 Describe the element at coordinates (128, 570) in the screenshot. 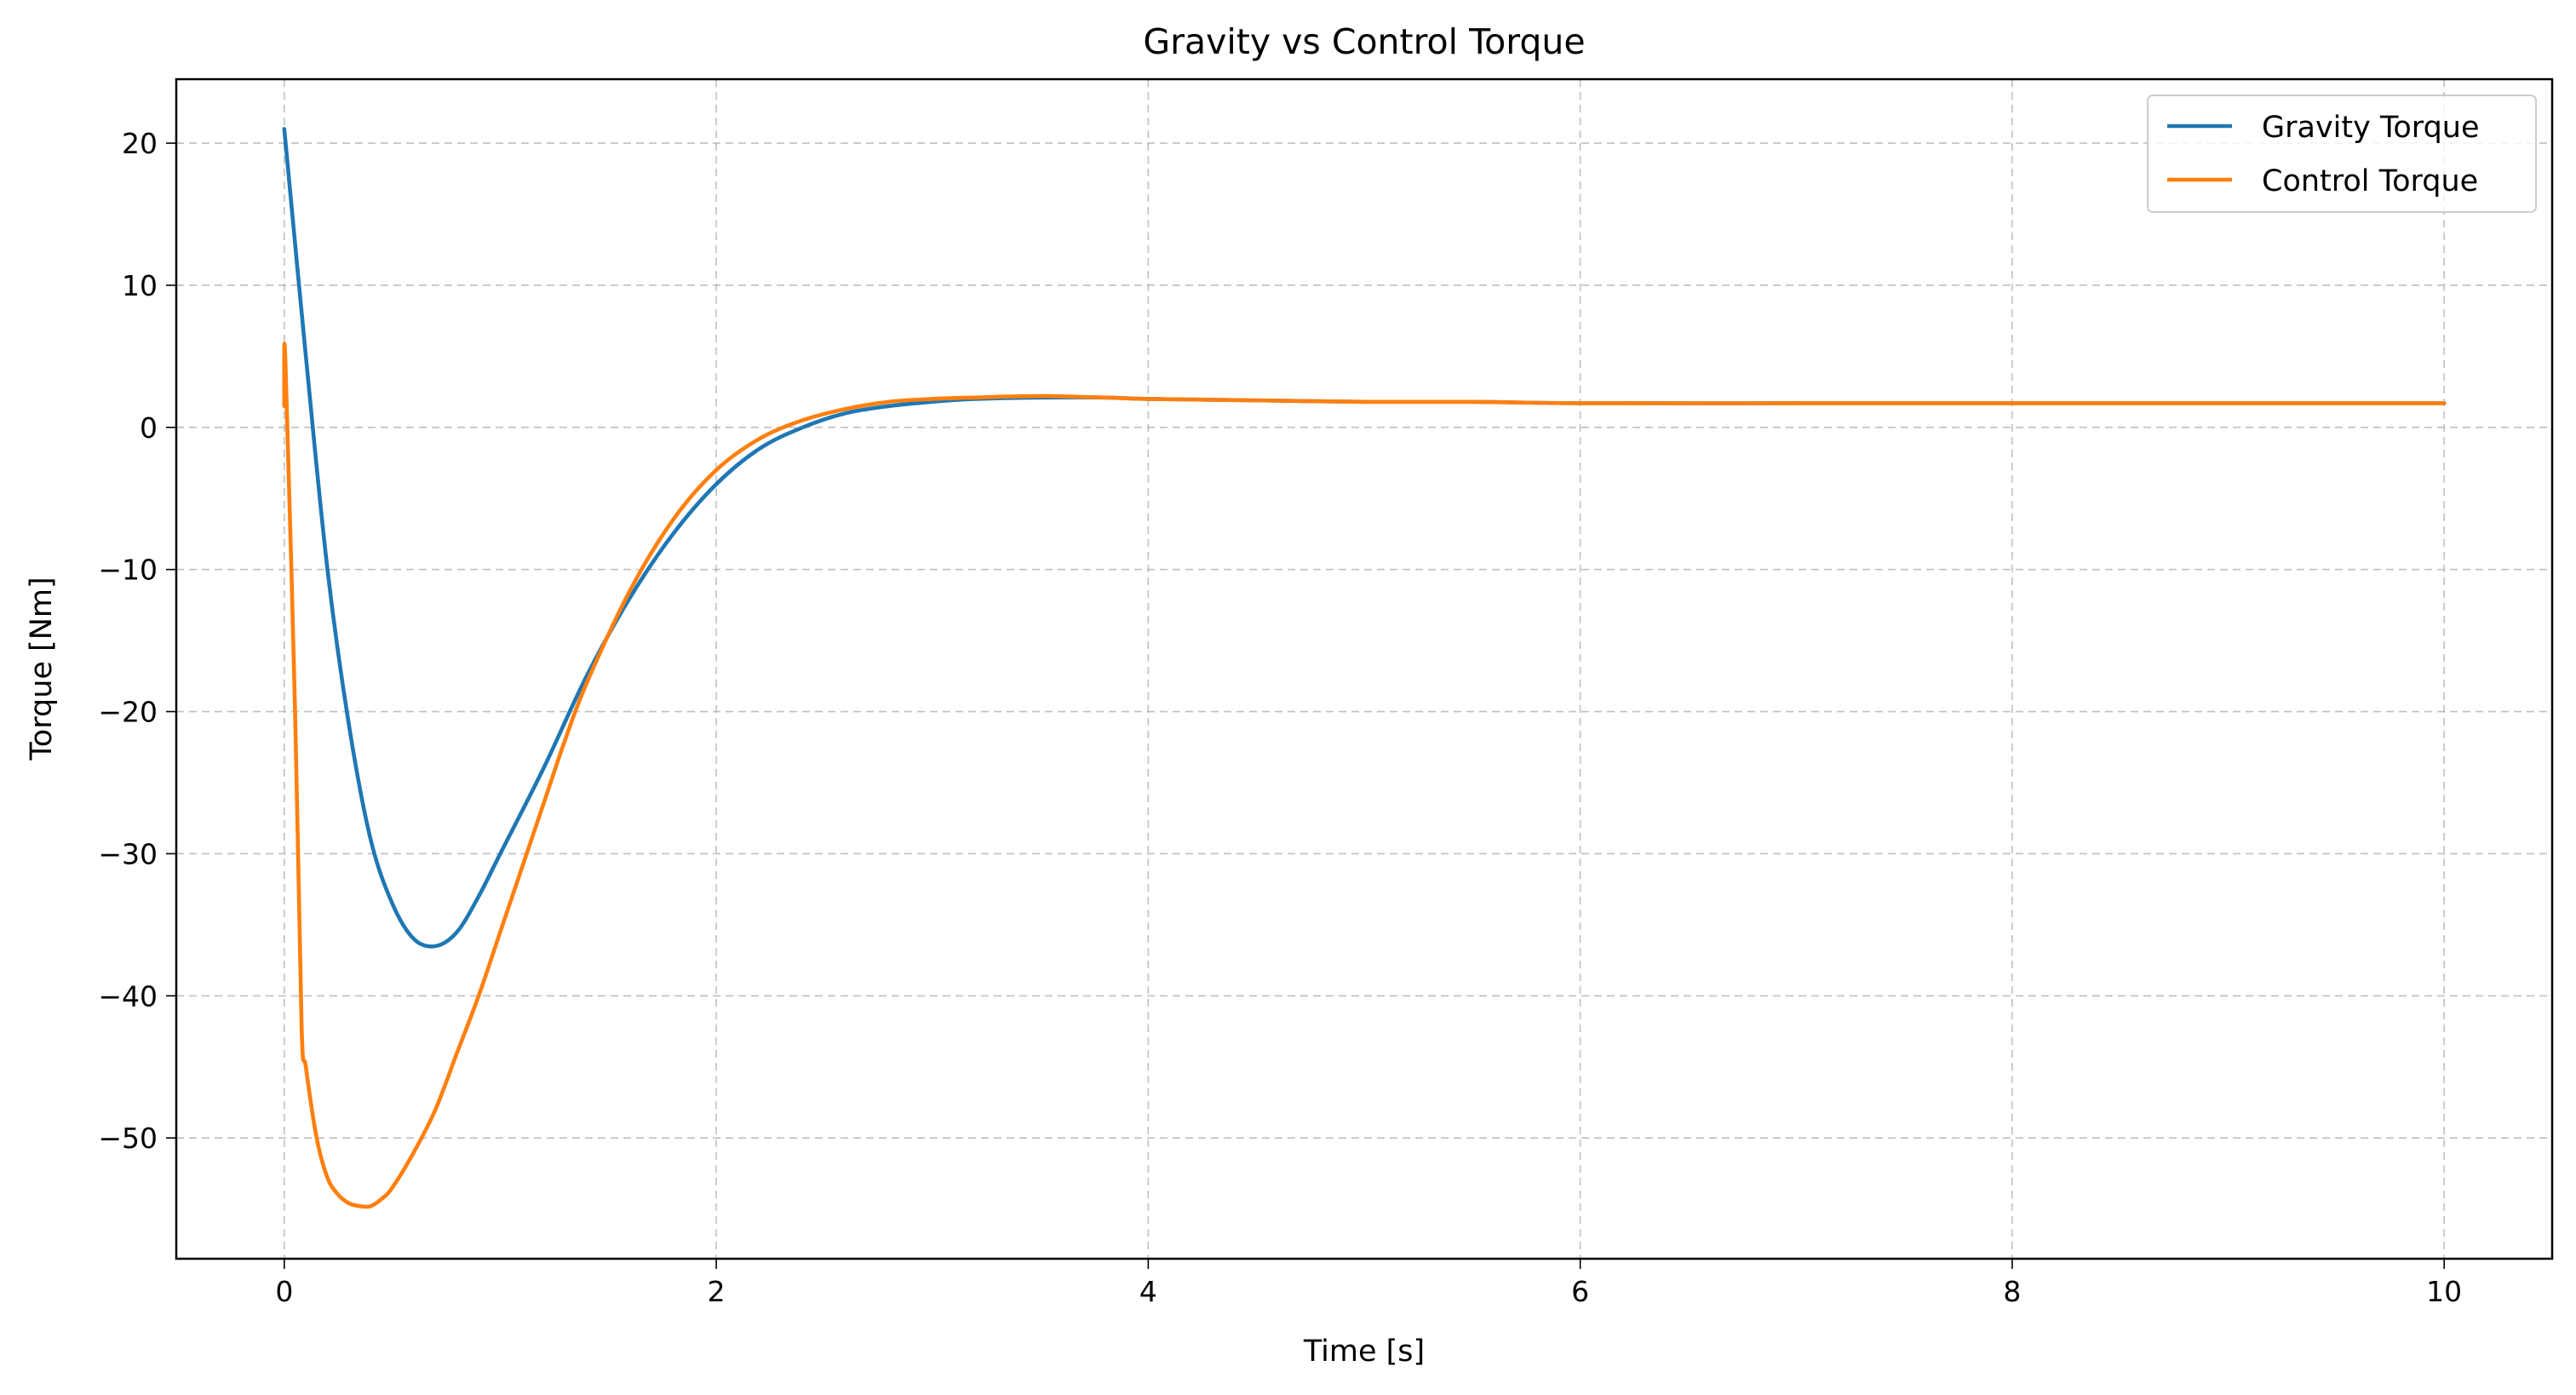

I see `y-tick-label: −10` at that location.